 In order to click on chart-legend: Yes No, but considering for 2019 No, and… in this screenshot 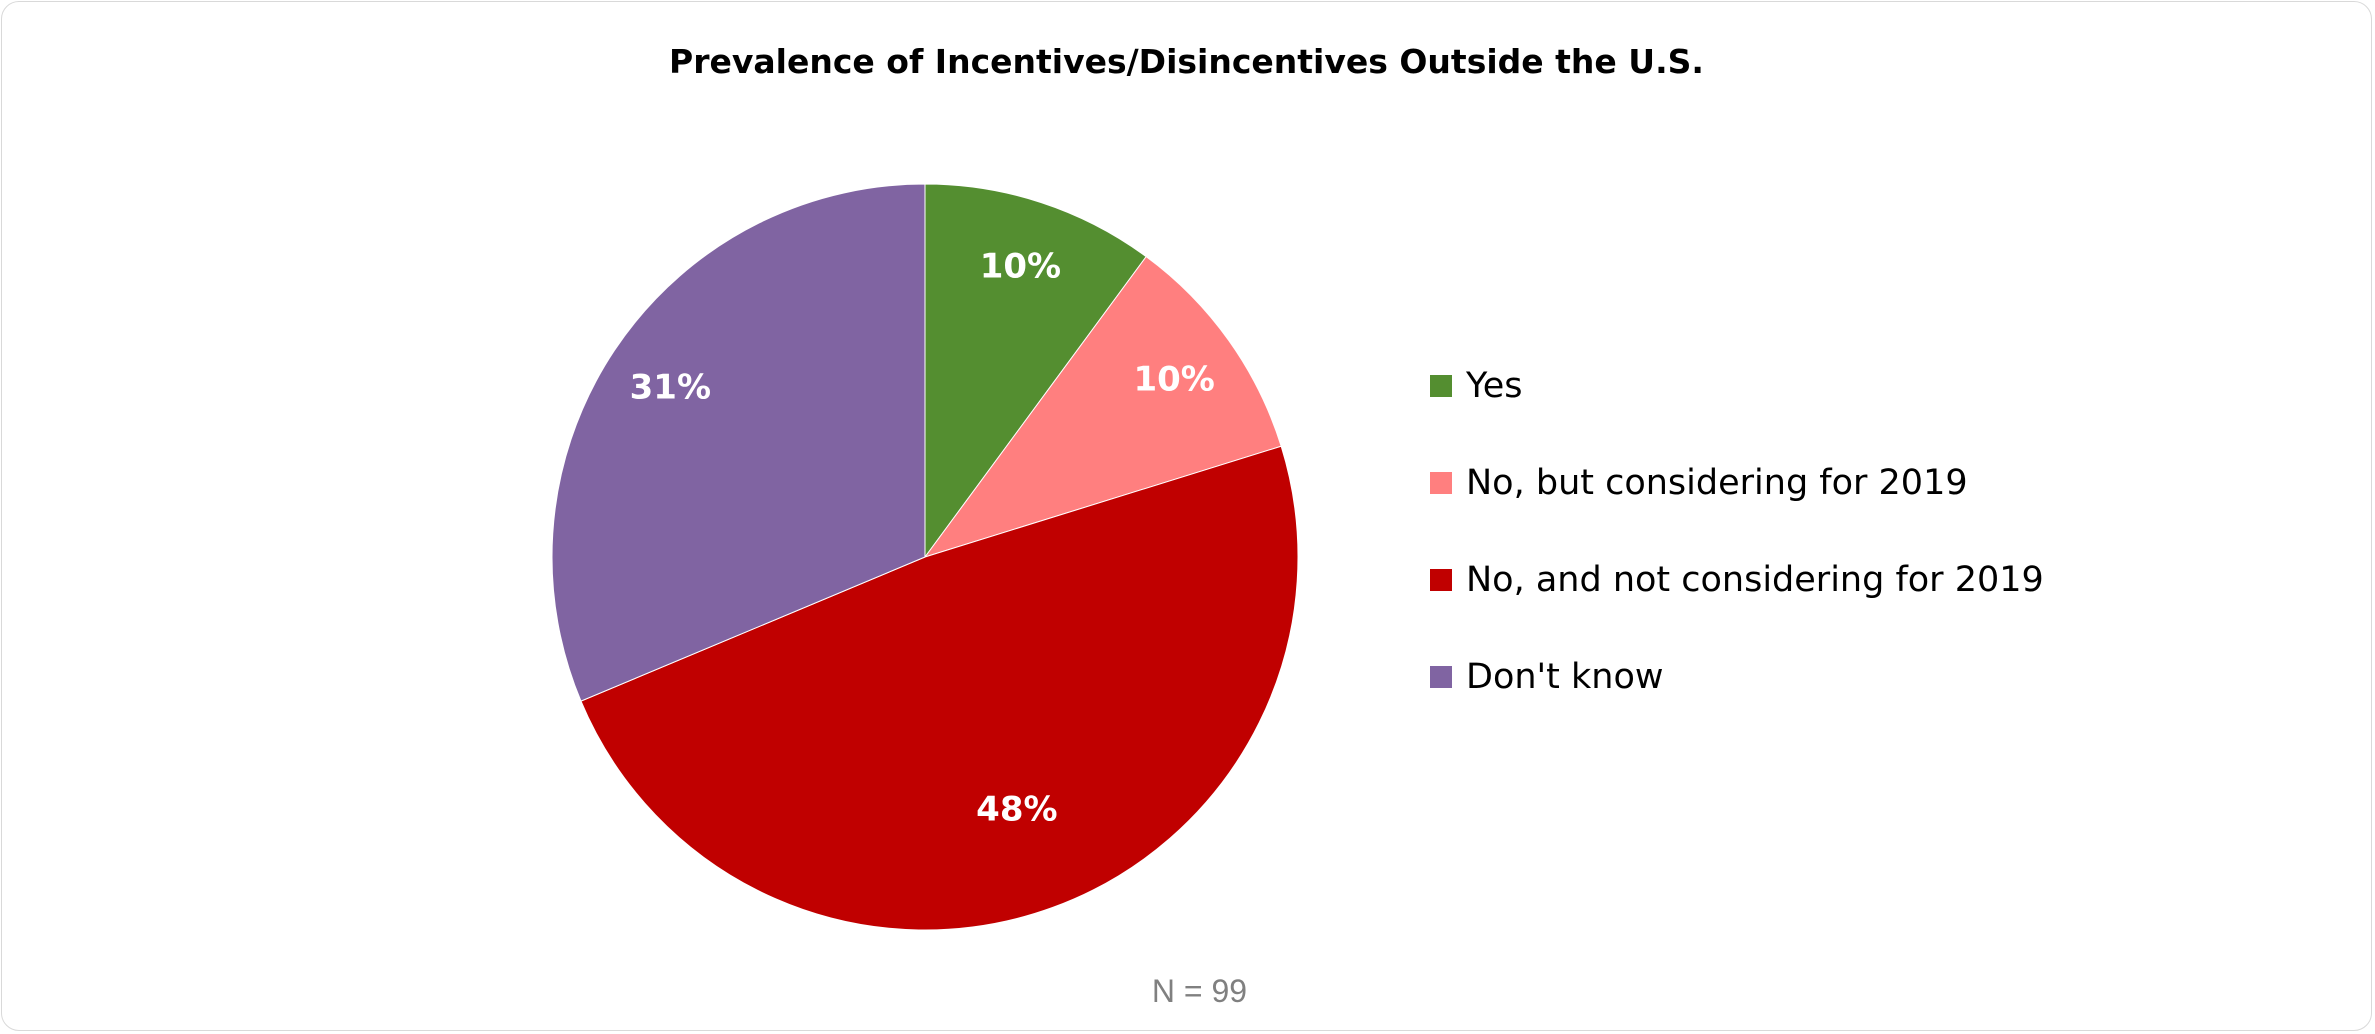, I will do `click(1737, 531)`.